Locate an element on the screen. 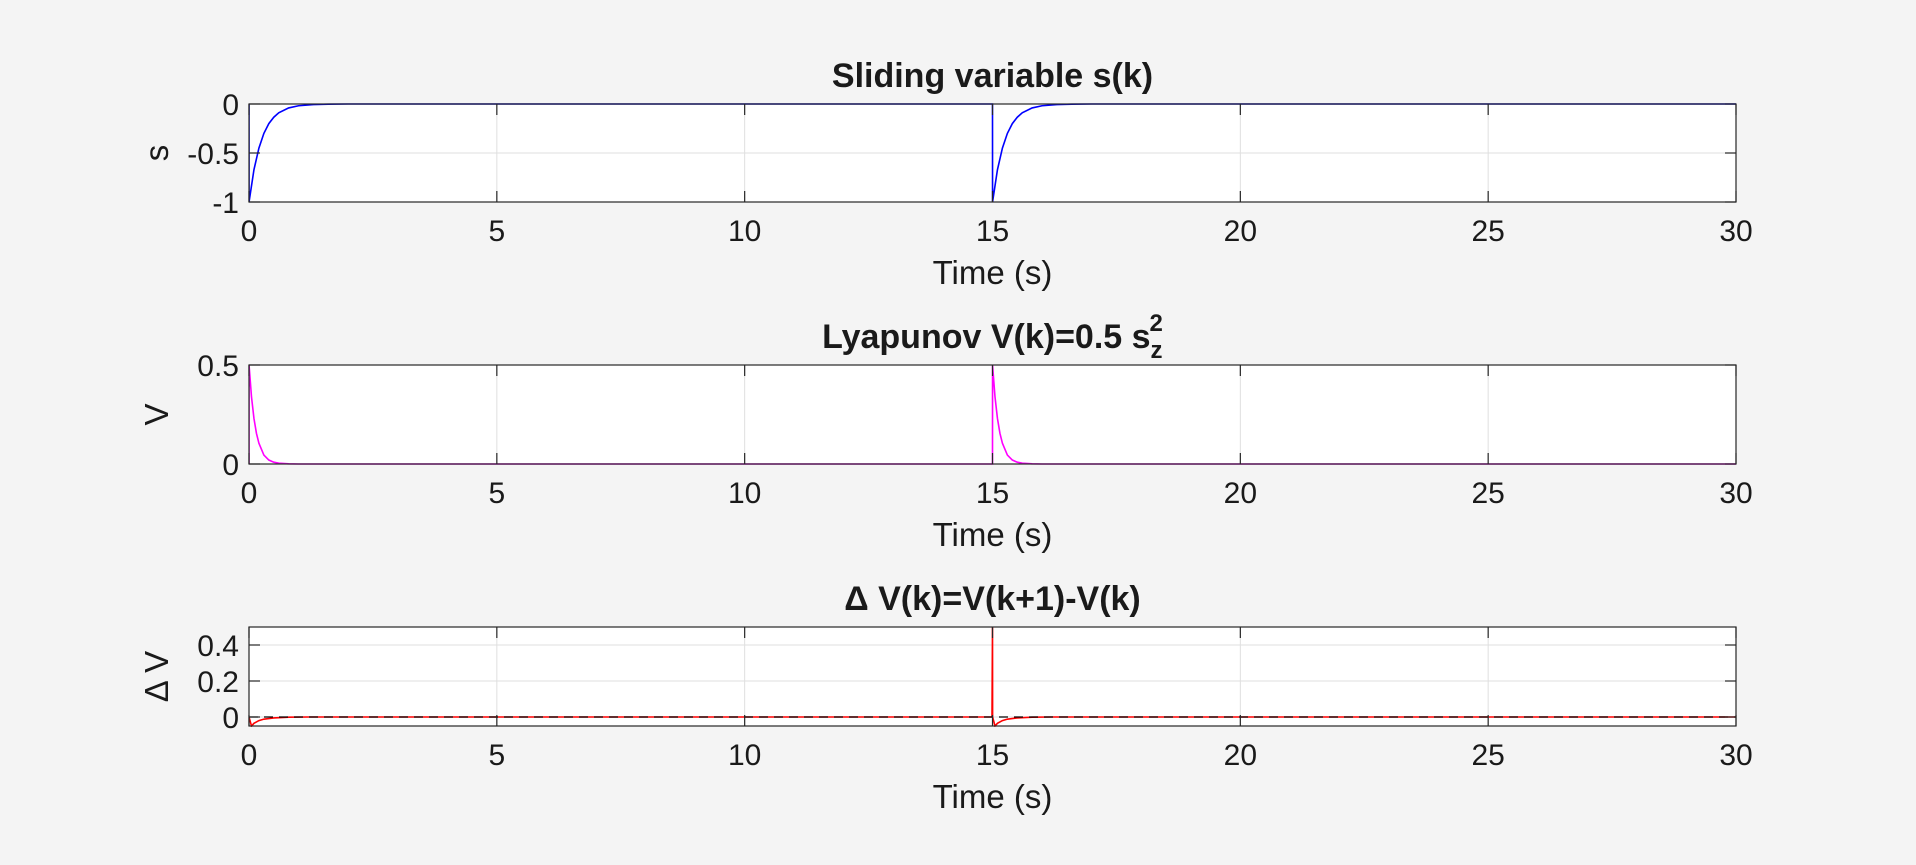 Image resolution: width=1916 pixels, height=865 pixels. y-tick-label: -1 is located at coordinates (225, 203).